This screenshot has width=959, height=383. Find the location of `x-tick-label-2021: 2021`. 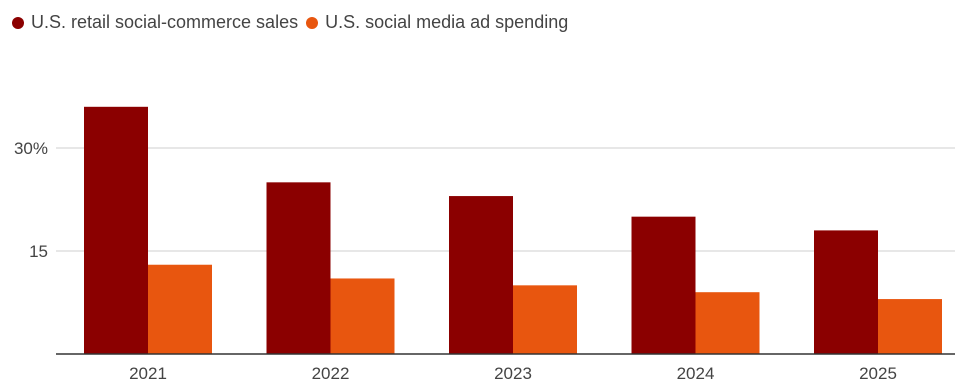

x-tick-label-2021: 2021 is located at coordinates (148, 373).